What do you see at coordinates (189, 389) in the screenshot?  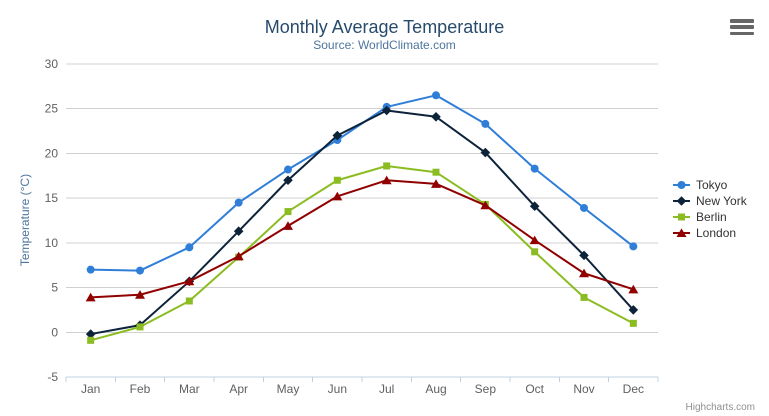 I see `x-axis-label: Mar` at bounding box center [189, 389].